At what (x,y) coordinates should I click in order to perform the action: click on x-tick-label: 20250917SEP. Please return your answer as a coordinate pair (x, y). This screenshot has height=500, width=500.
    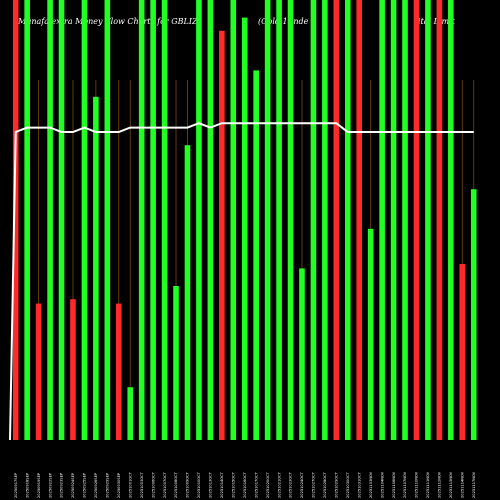
    Looking at the image, I should click on (16, 485).